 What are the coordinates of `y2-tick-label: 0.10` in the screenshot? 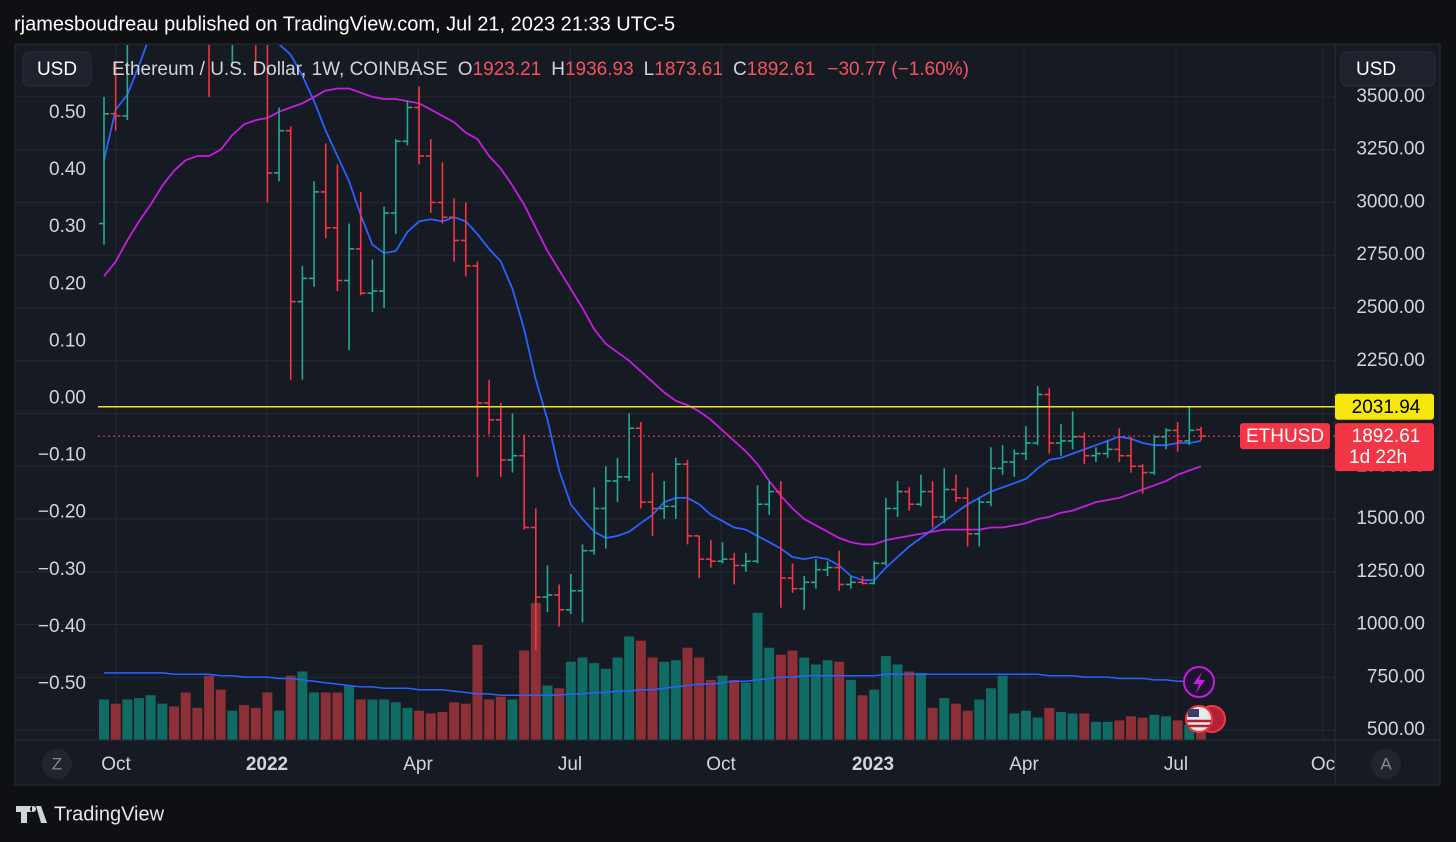 It's located at (67, 340).